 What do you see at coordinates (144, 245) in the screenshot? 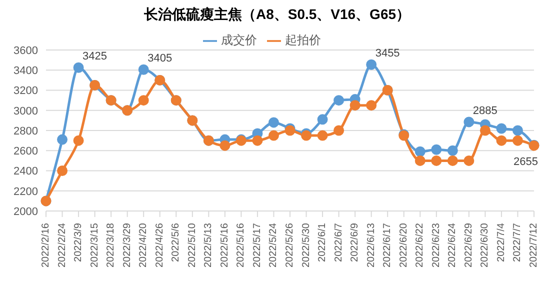
I see `x-tick-label: 2022/4/20` at bounding box center [144, 245].